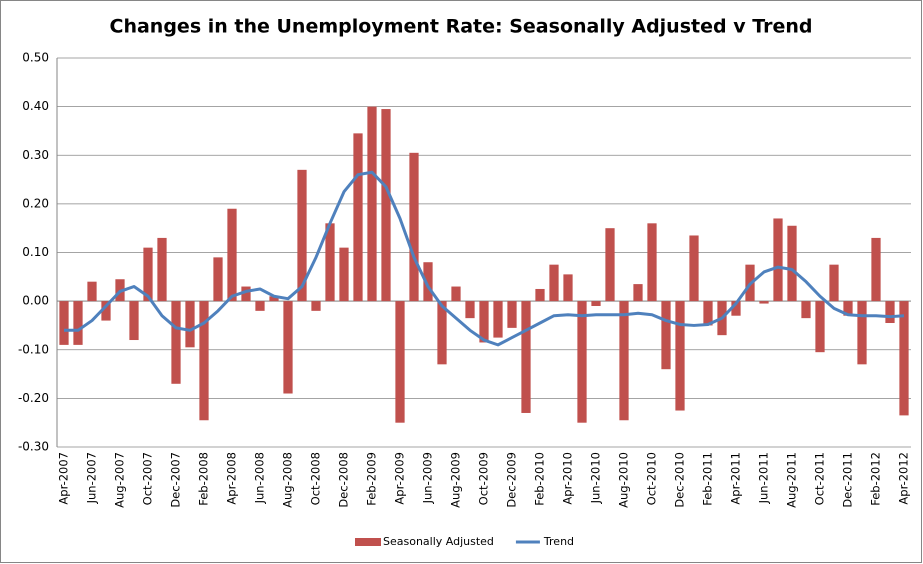 The width and height of the screenshot is (923, 564). What do you see at coordinates (33, 349) in the screenshot?
I see `y-tick-label: -0.10` at bounding box center [33, 349].